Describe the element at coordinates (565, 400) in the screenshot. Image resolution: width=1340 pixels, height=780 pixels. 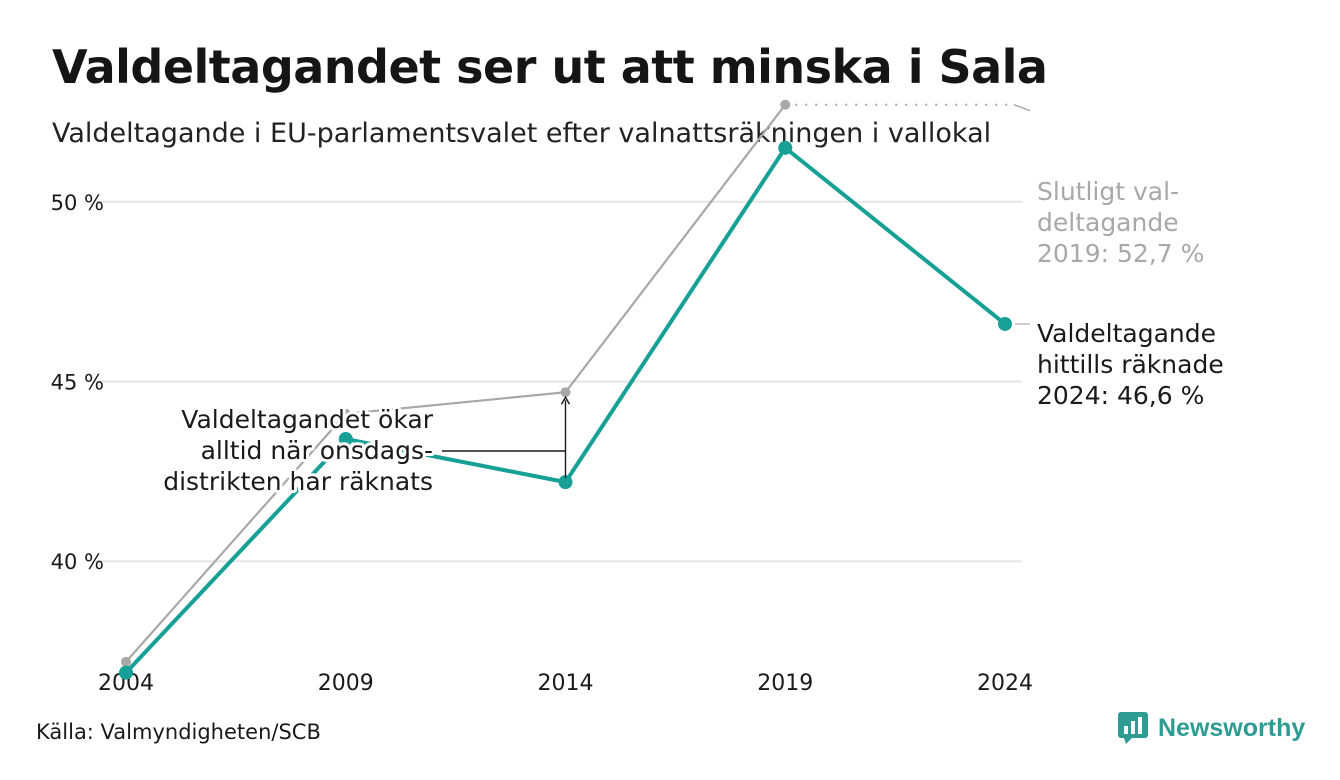
I see `onsdag-arrowhead` at that location.